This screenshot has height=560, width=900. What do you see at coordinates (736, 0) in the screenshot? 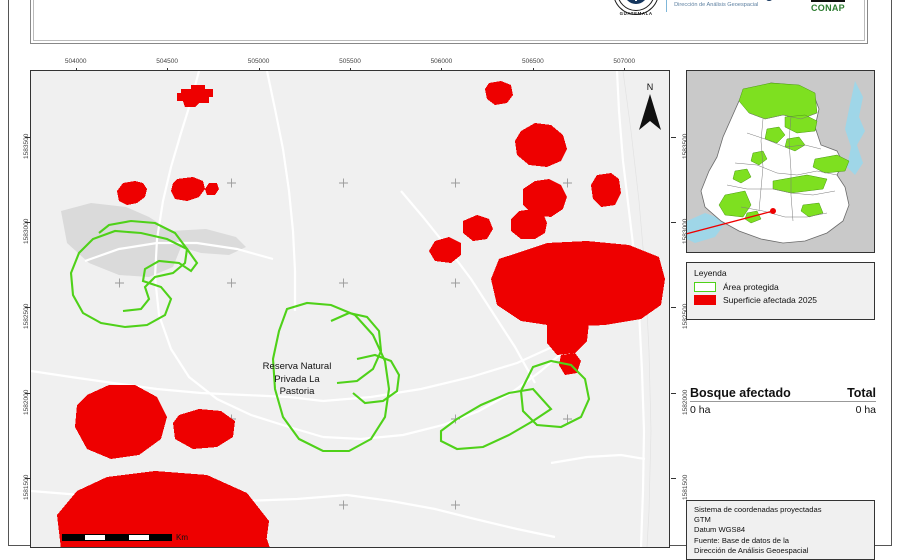
I see `conap-line-2: de Áreas Protegidas` at bounding box center [736, 0].